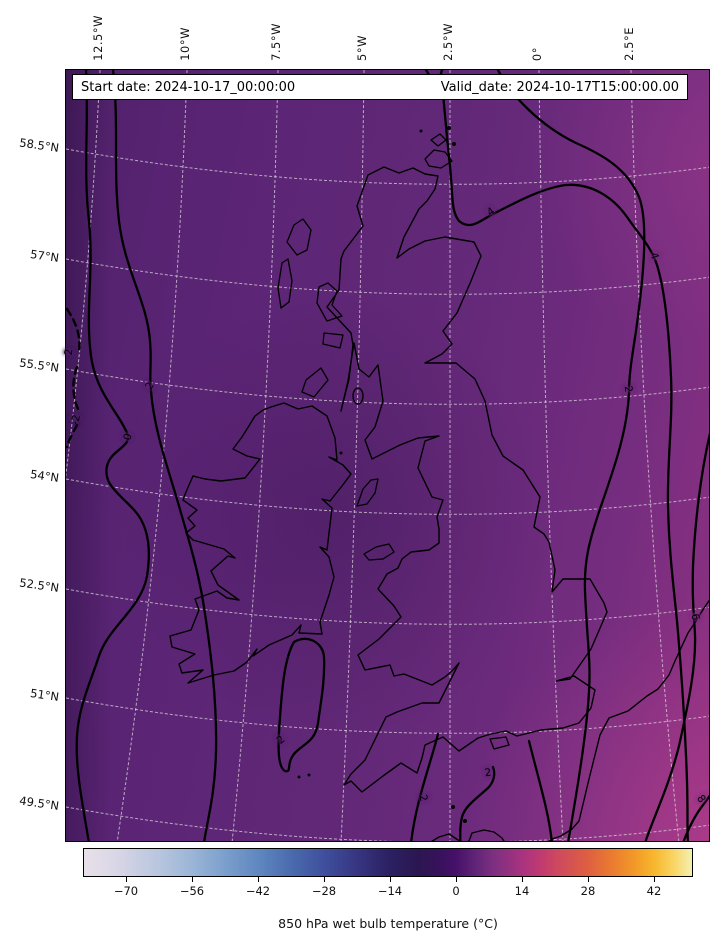  I want to click on y-axis-tick-label: 54°N, so click(44, 476).